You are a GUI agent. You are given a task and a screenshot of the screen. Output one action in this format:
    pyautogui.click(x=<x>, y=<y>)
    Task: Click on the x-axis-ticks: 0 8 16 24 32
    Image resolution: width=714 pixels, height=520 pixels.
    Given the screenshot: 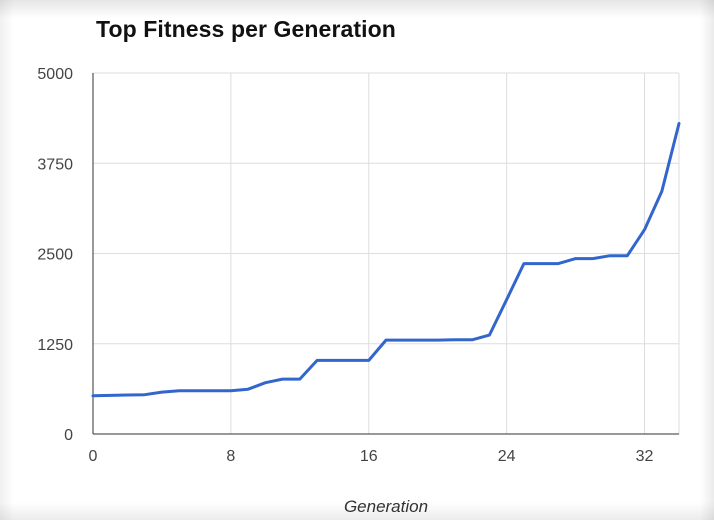 What is the action you would take?
    pyautogui.click(x=371, y=456)
    